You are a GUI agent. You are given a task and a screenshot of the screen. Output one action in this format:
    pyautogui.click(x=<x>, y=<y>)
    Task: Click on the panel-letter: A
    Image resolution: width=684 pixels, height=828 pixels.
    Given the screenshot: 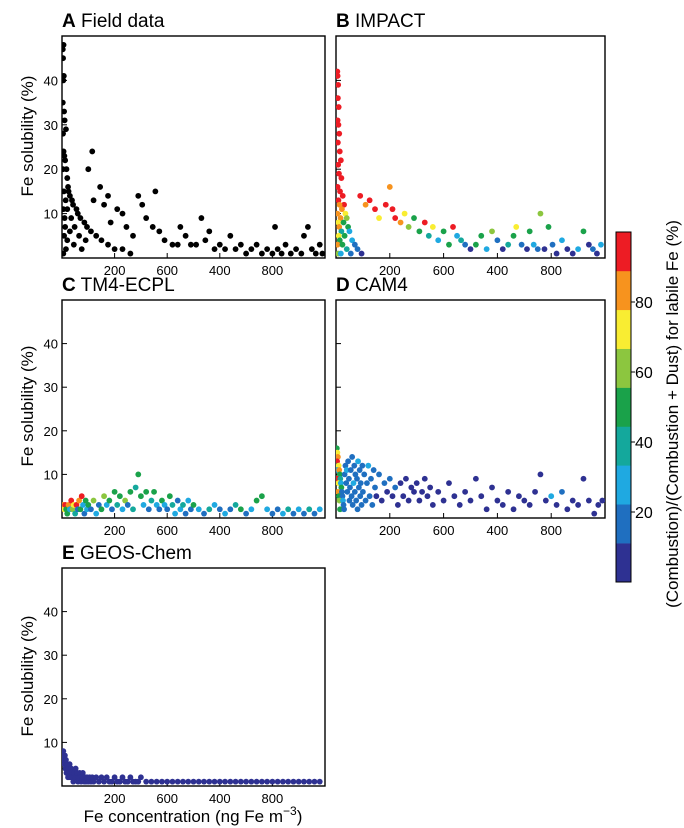 What is the action you would take?
    pyautogui.click(x=69, y=21)
    